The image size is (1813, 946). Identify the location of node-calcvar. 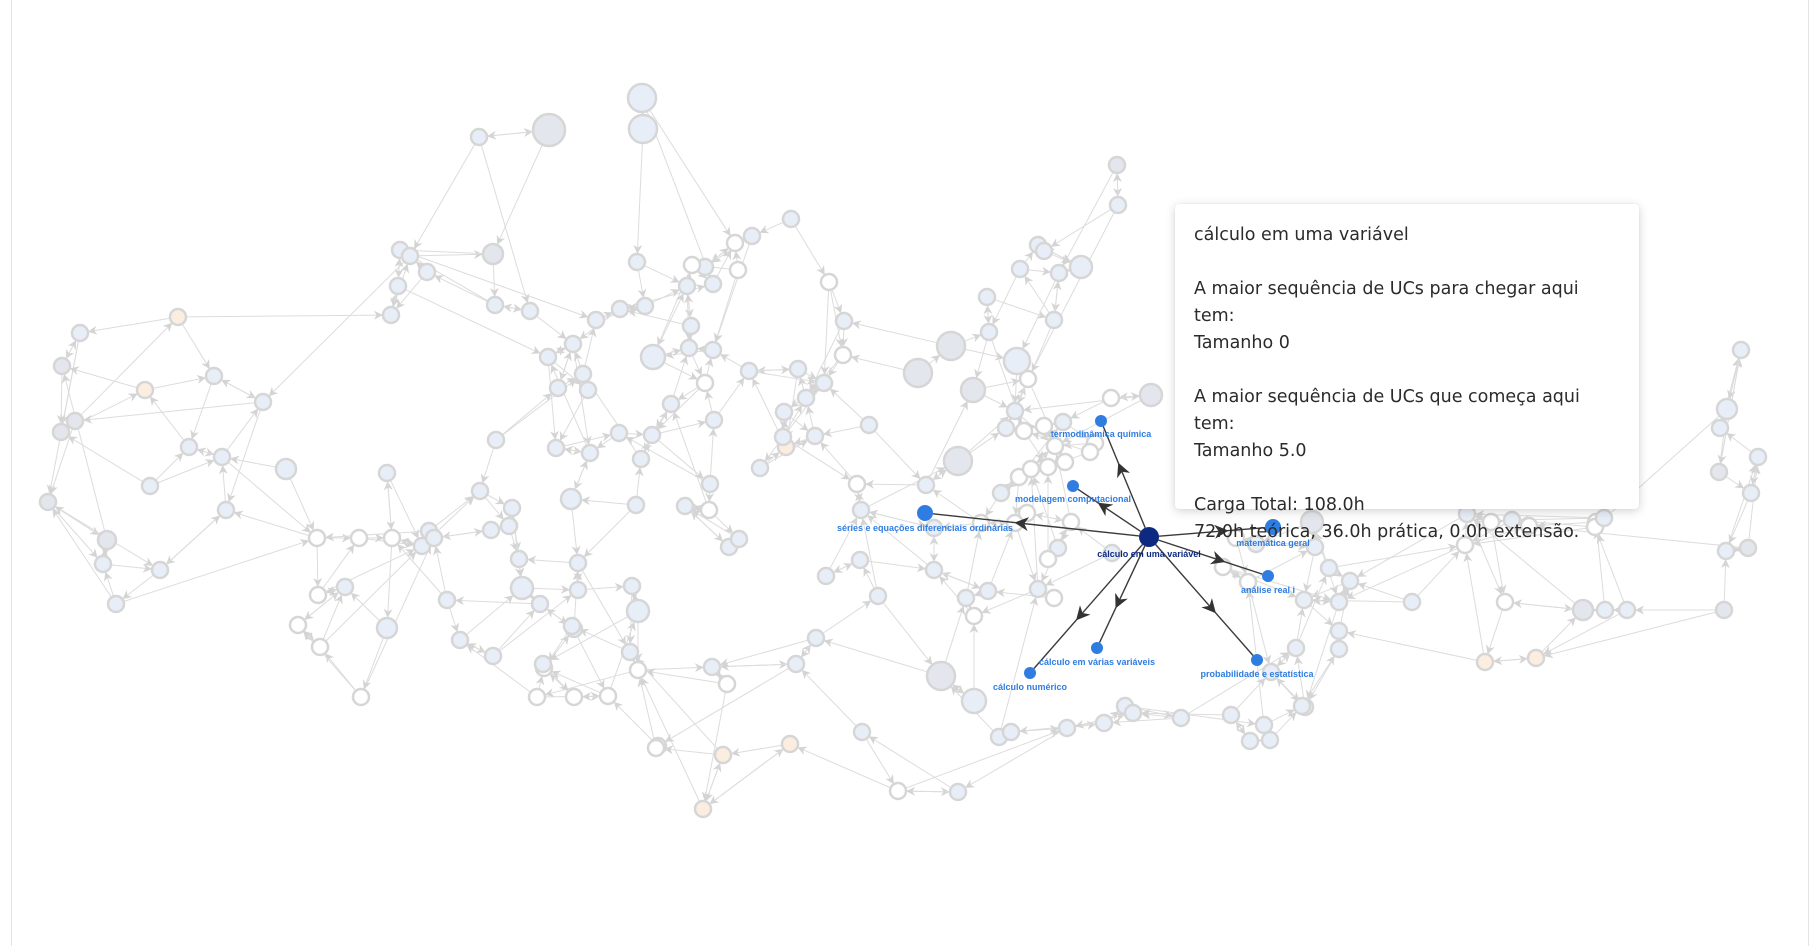
(1097, 648).